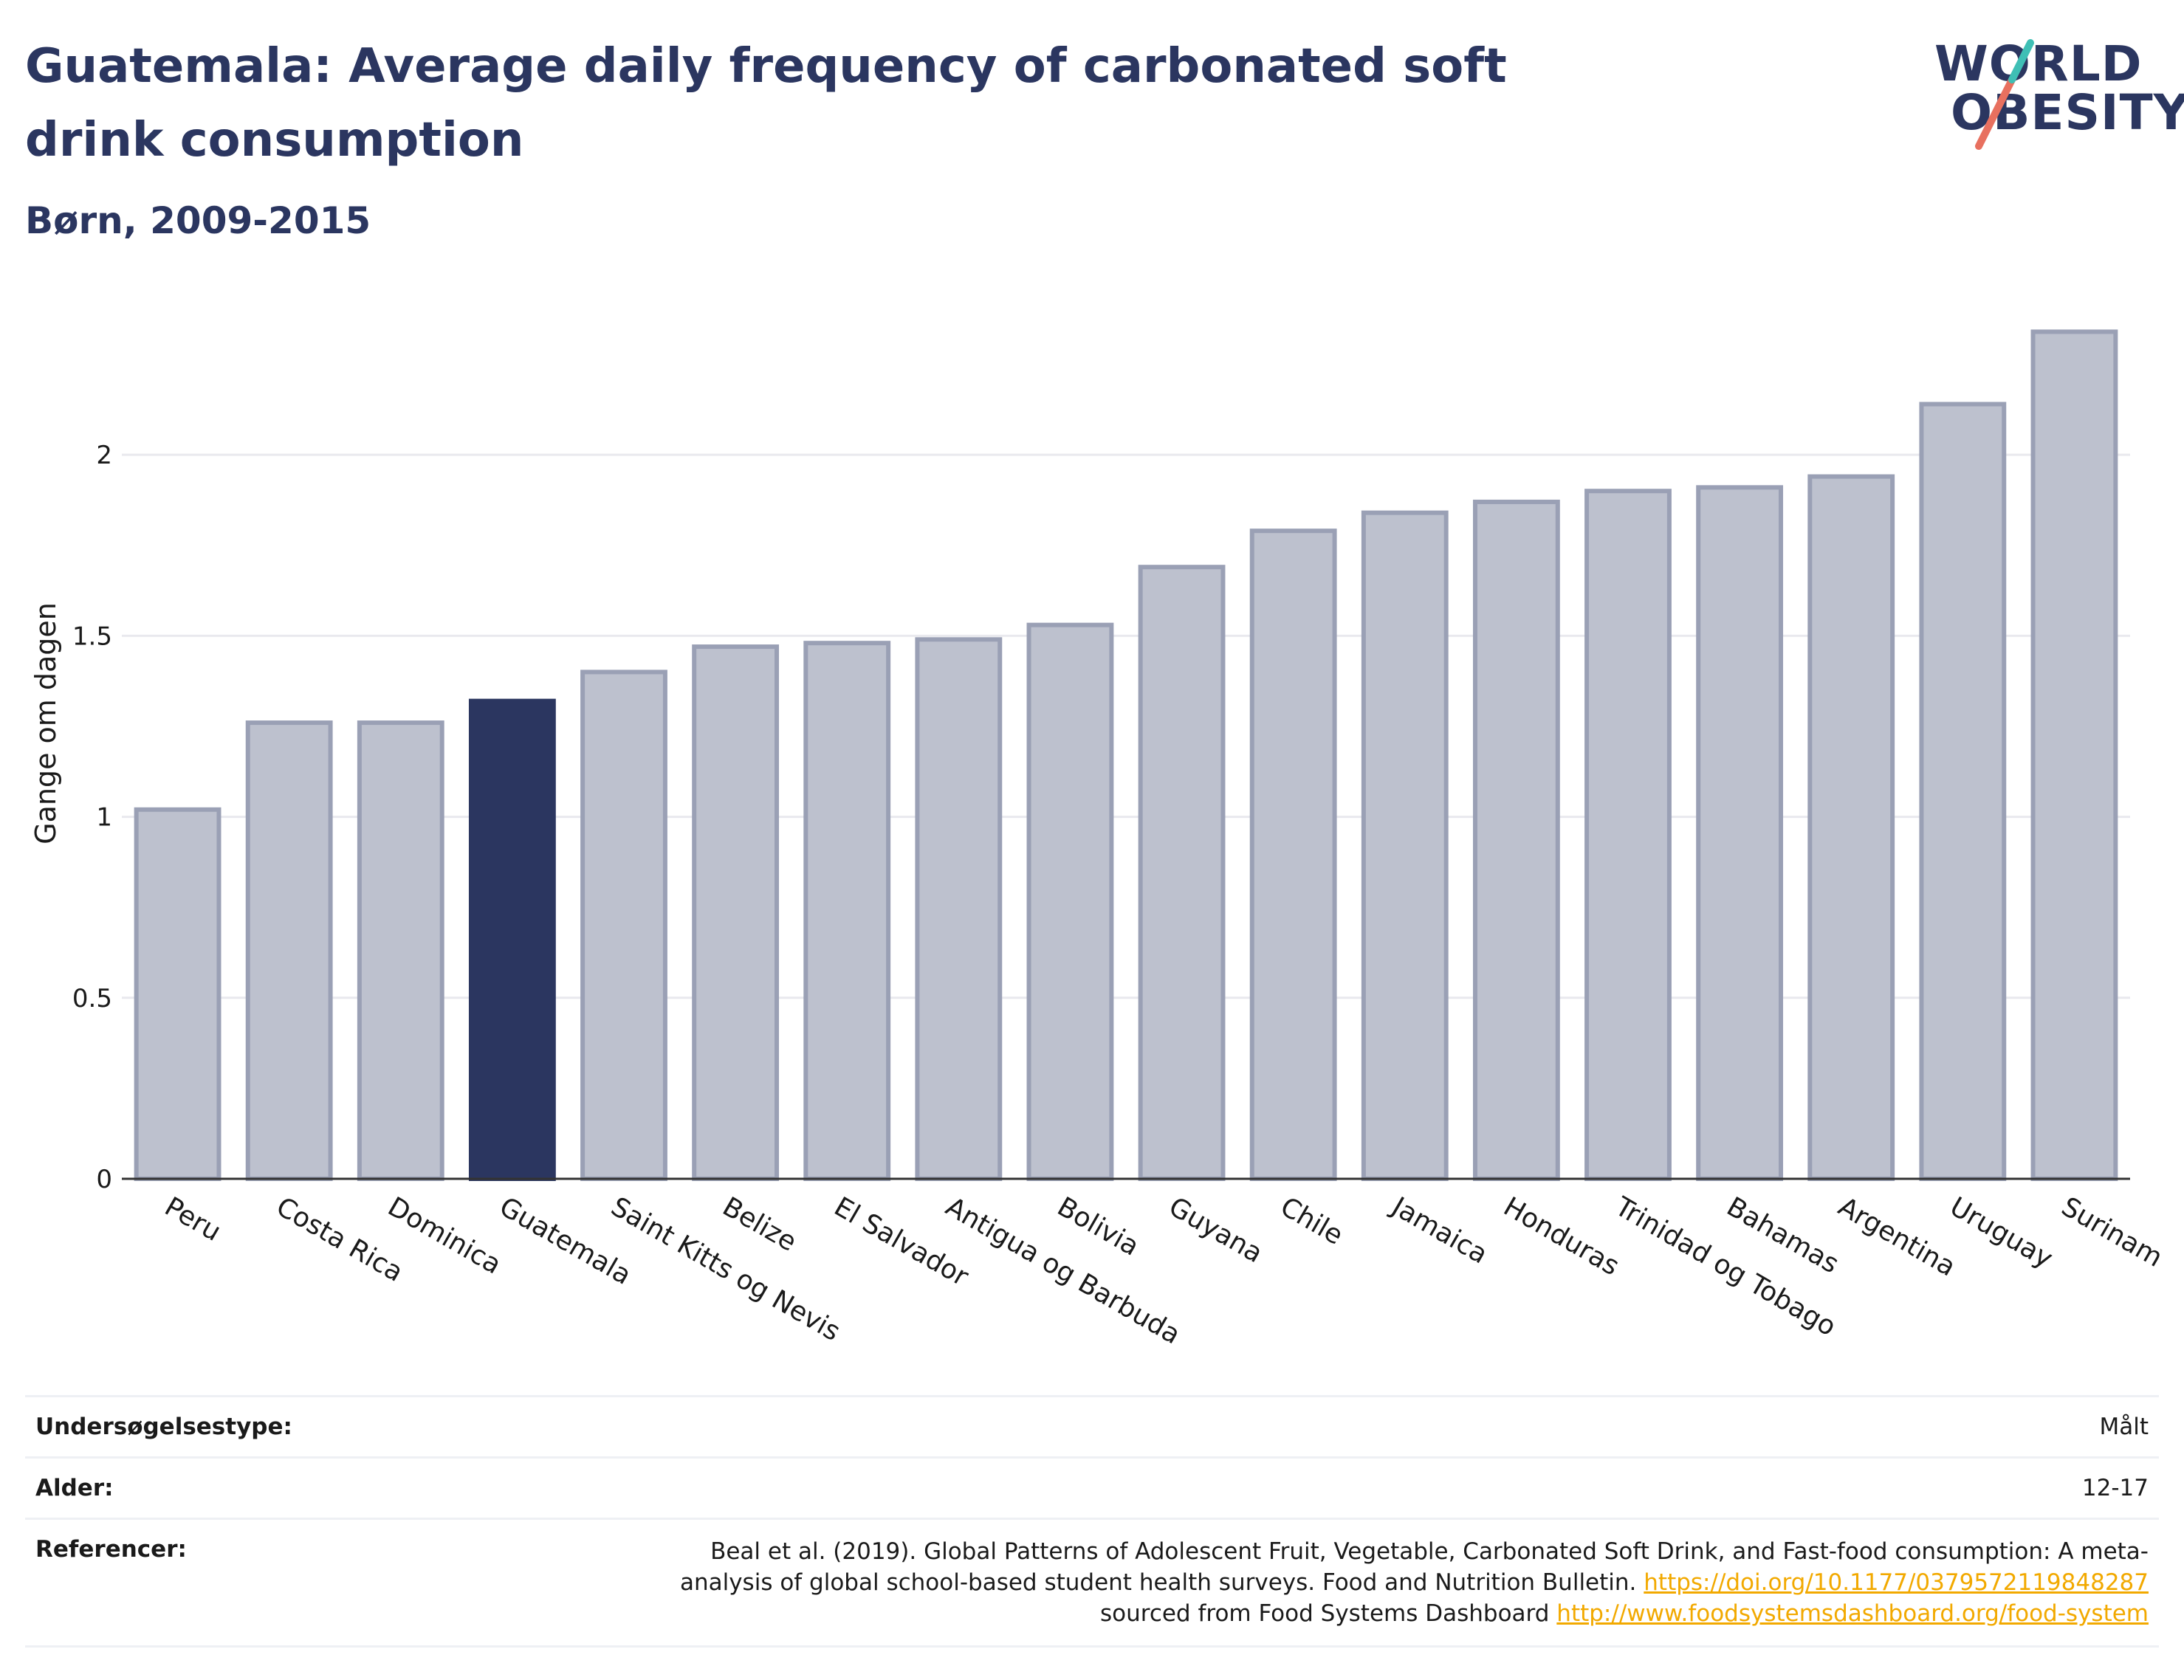 Image resolution: width=2184 pixels, height=1680 pixels. What do you see at coordinates (1092, 1487) in the screenshot?
I see `info-row-age: Alder: 12-17` at bounding box center [1092, 1487].